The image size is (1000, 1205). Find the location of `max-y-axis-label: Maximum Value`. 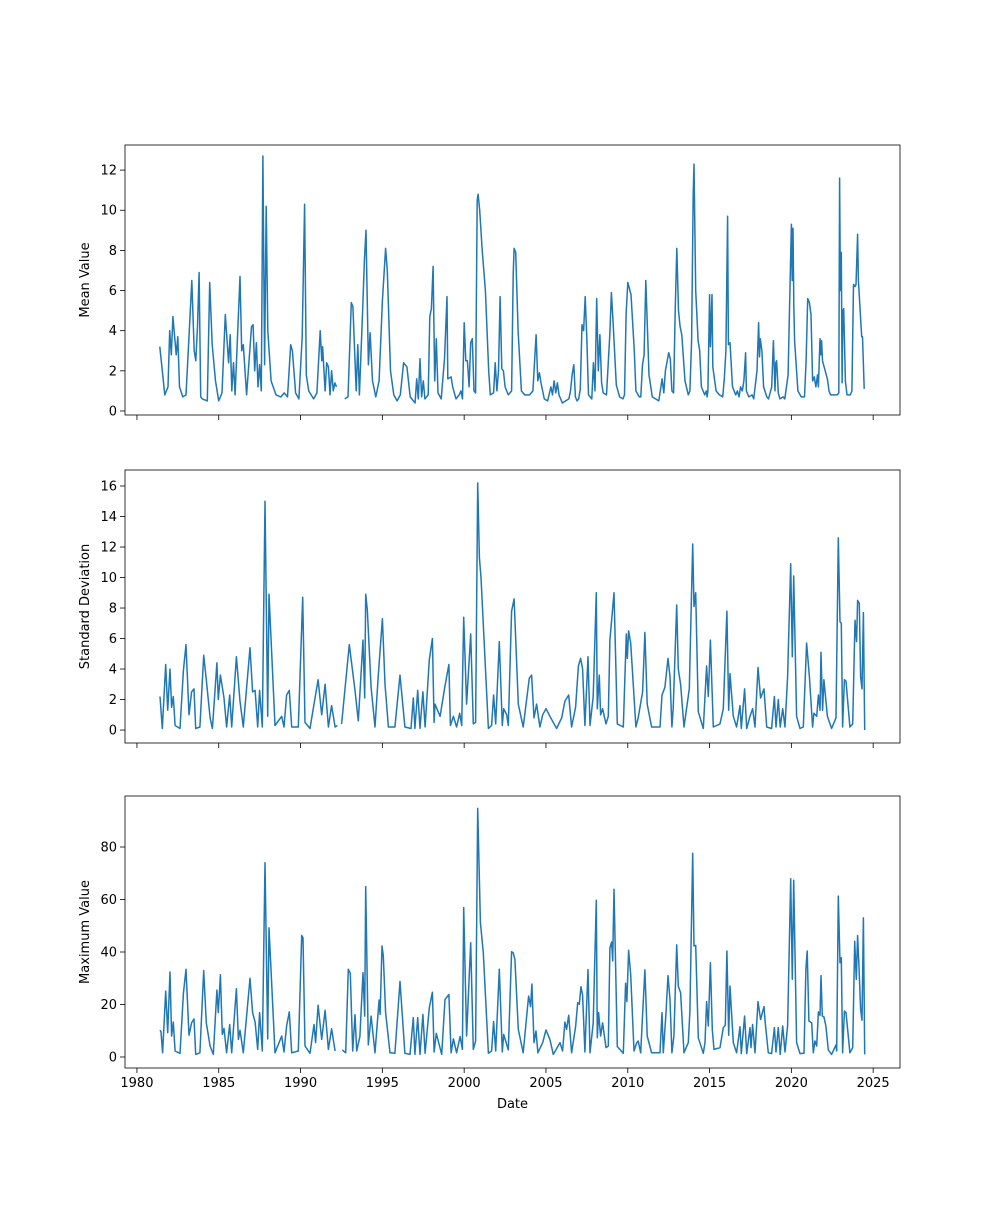

max-y-axis-label: Maximum Value is located at coordinates (85, 932).